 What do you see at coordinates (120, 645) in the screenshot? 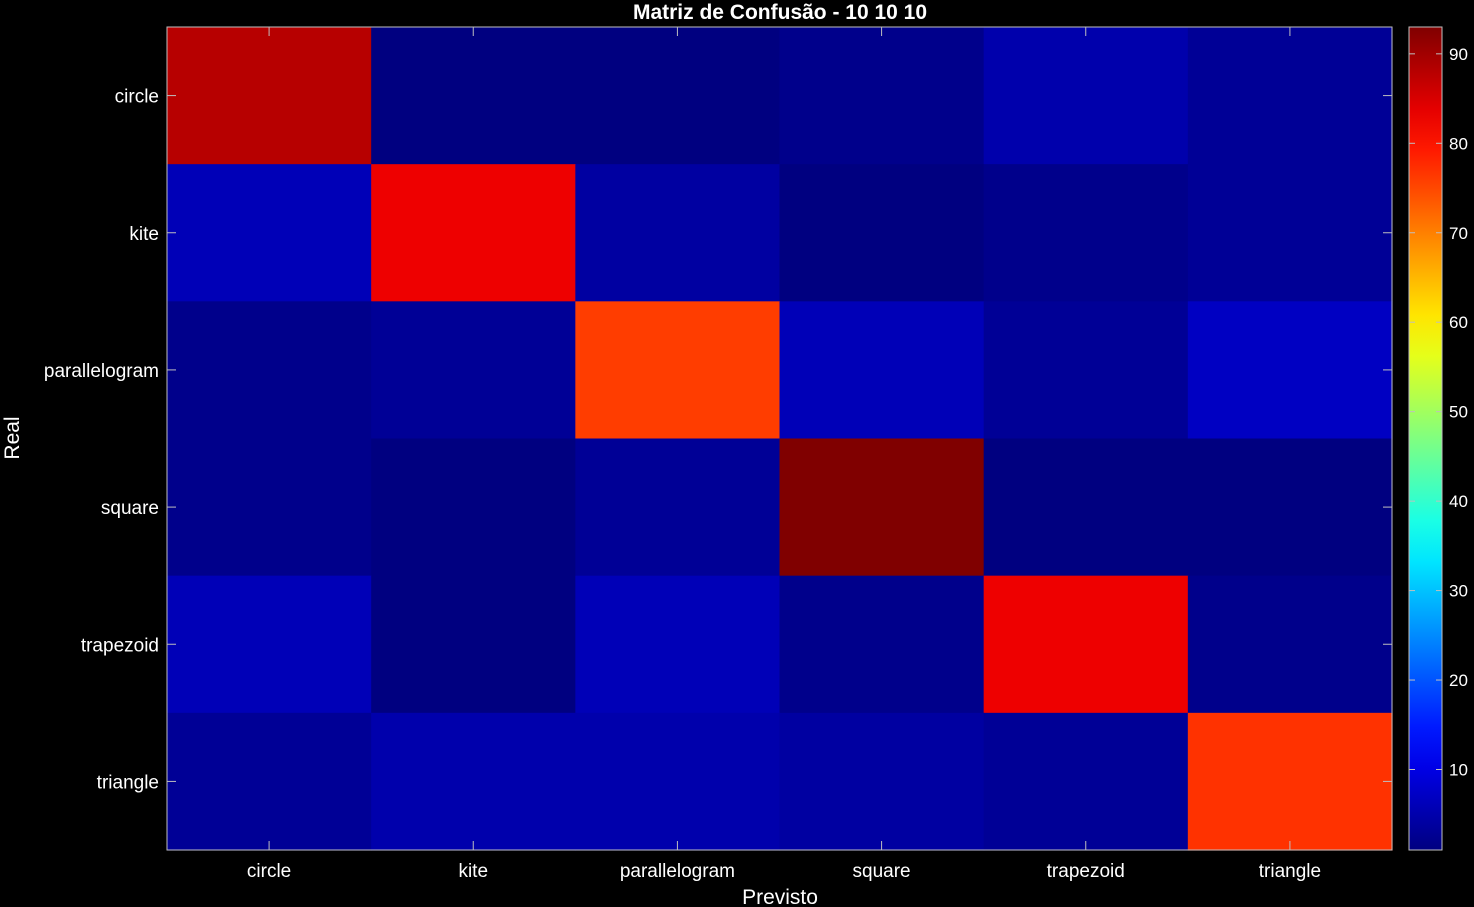
I see `y-tick-label-trapezoid: trapezoid` at bounding box center [120, 645].